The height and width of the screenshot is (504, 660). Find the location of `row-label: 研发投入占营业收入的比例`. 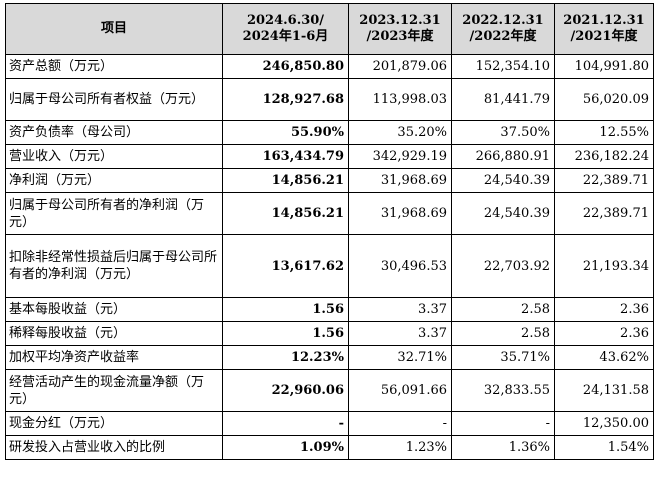

row-label: 研发投入占营业收入的比例 is located at coordinates (114, 447).